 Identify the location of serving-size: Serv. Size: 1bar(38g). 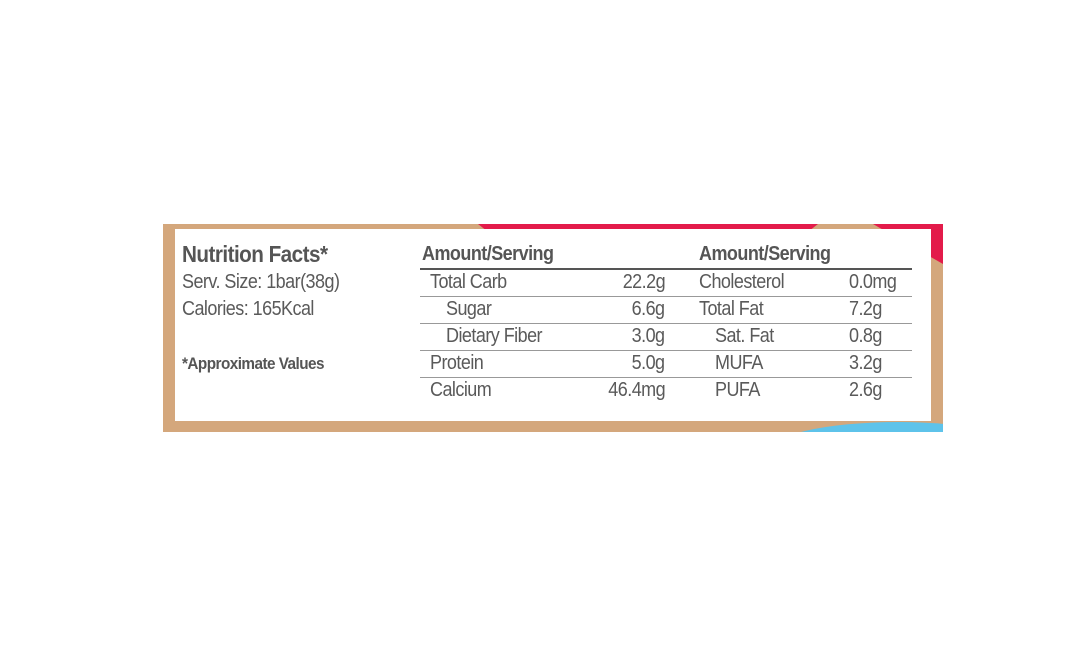
(261, 282).